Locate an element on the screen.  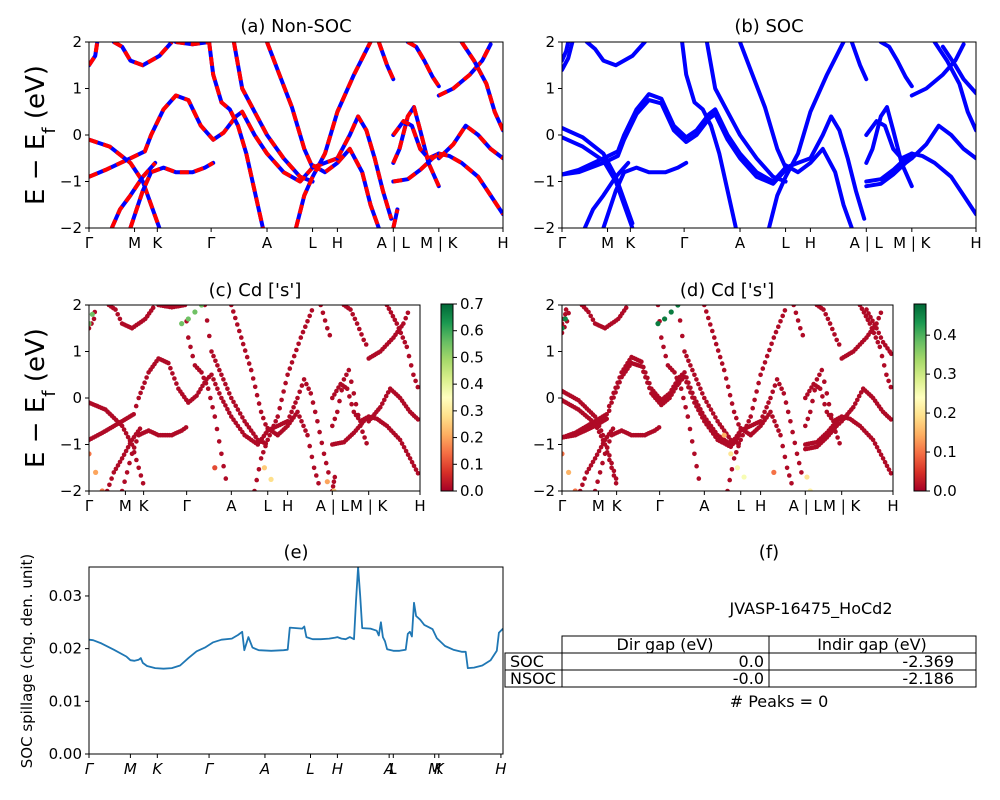
x-tick-label: A is located at coordinates (231, 506).